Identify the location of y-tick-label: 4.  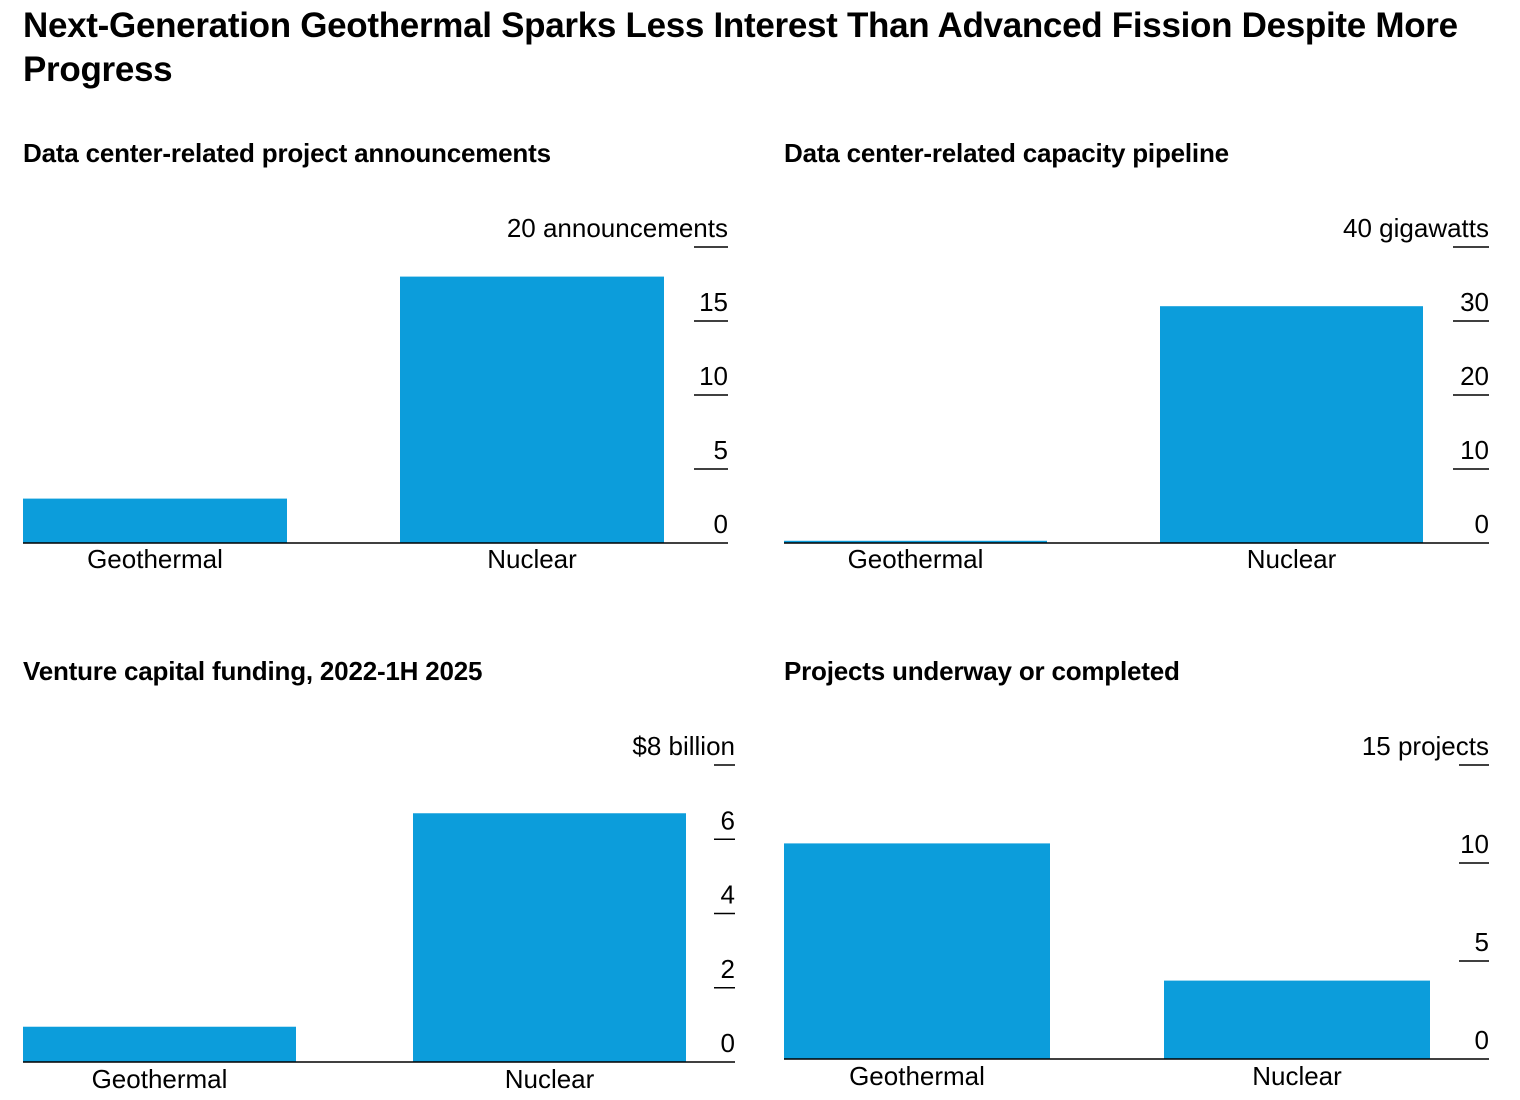
(728, 895).